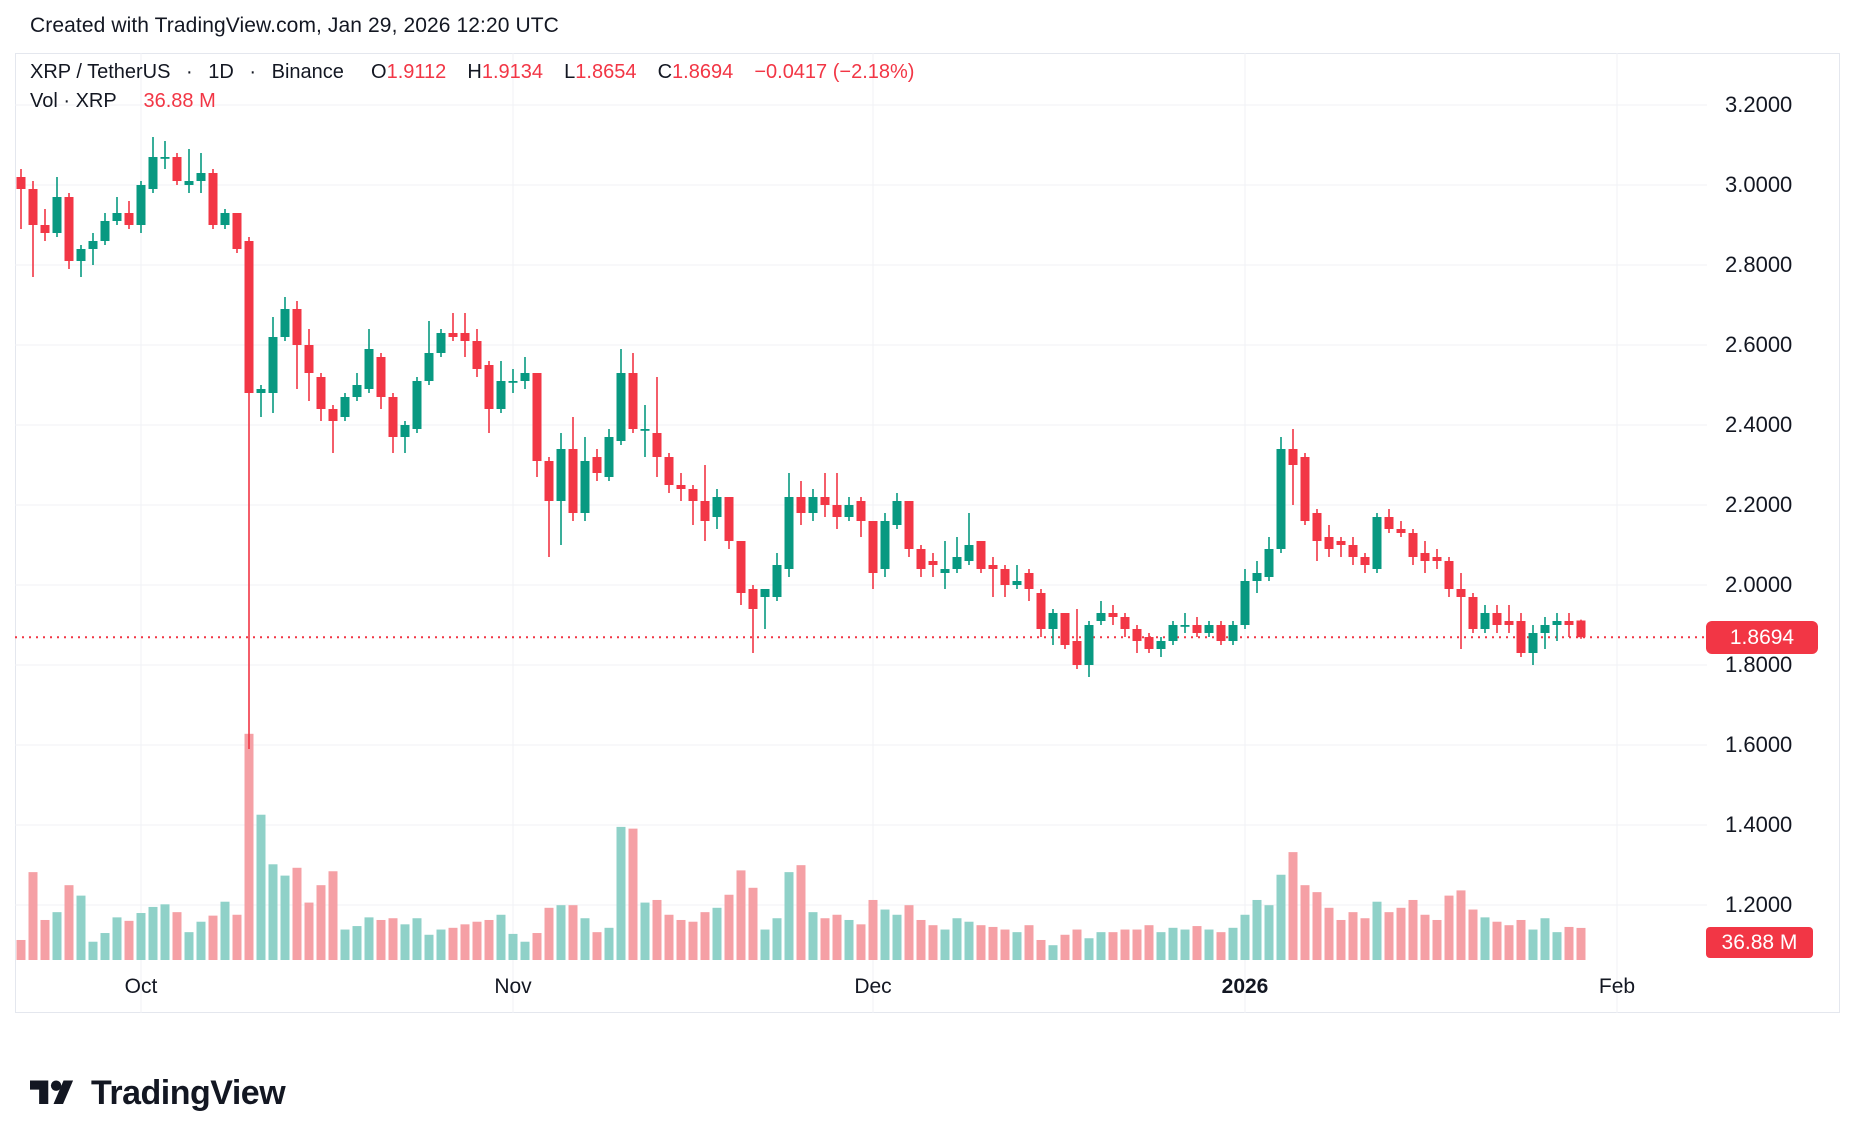 This screenshot has width=1856, height=1136. Describe the element at coordinates (1759, 942) in the screenshot. I see `volume-badge: 36.88 M` at that location.